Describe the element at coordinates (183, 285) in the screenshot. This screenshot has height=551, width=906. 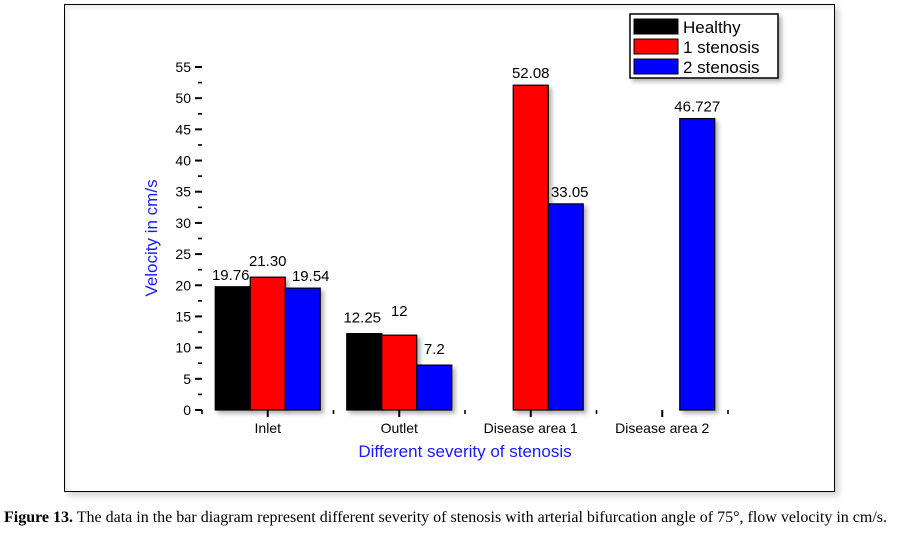
I see `y-tick-label: 20` at that location.